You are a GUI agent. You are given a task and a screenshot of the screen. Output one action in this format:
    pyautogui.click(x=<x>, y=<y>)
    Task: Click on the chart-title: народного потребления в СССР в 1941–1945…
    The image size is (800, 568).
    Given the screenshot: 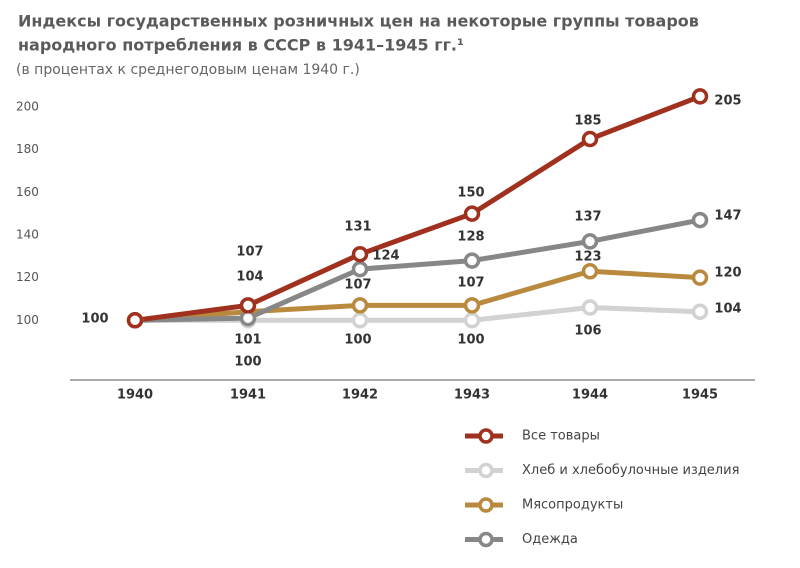 What is the action you would take?
    pyautogui.click(x=241, y=45)
    